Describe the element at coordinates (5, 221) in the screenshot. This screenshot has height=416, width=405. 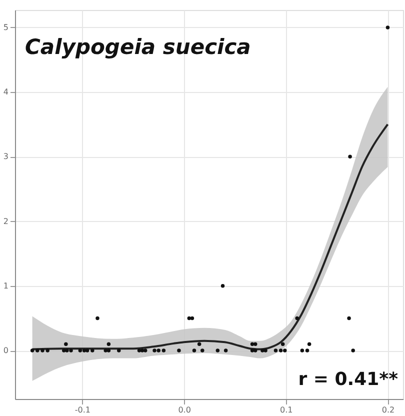
I see `y-tick-label: 2` at that location.